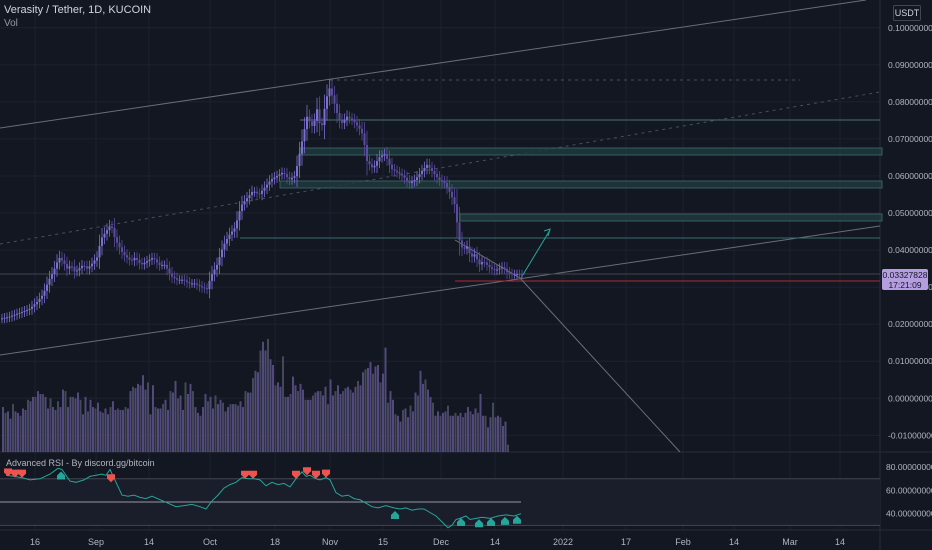 The height and width of the screenshot is (550, 932). What do you see at coordinates (910, 435) in the screenshot?
I see `price-tick-label: -0.01000000` at bounding box center [910, 435].